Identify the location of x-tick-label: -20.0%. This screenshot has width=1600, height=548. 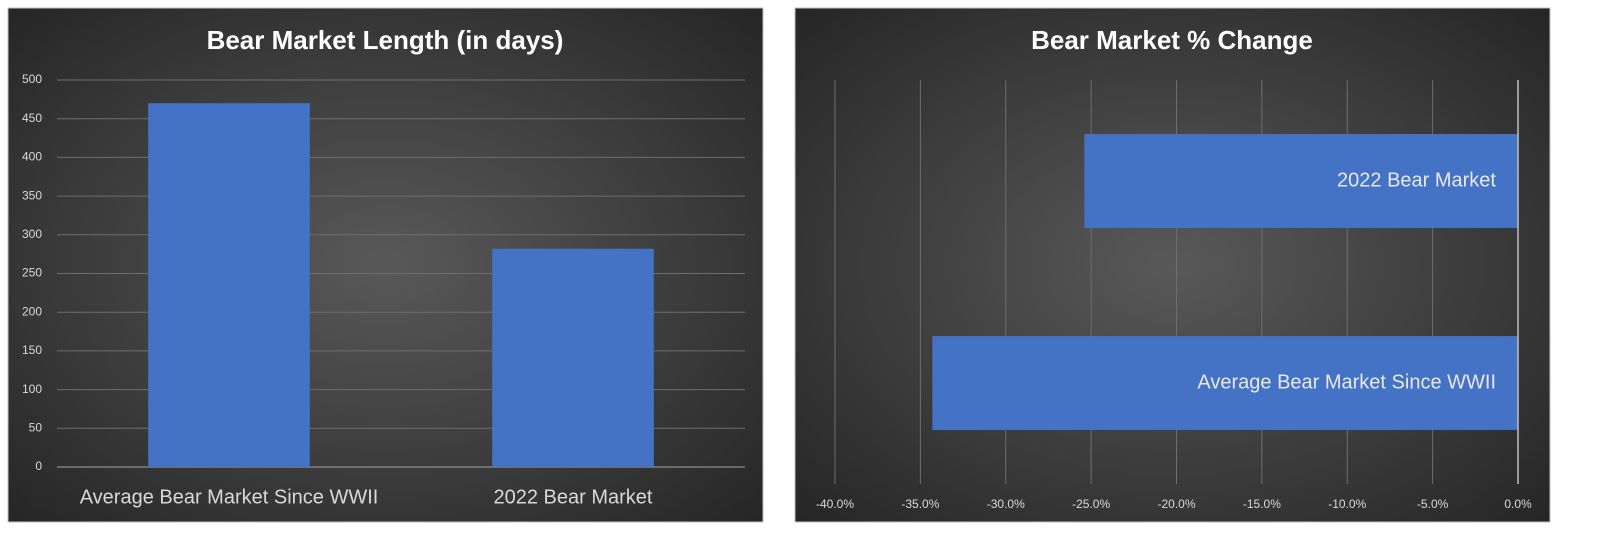
(1176, 504).